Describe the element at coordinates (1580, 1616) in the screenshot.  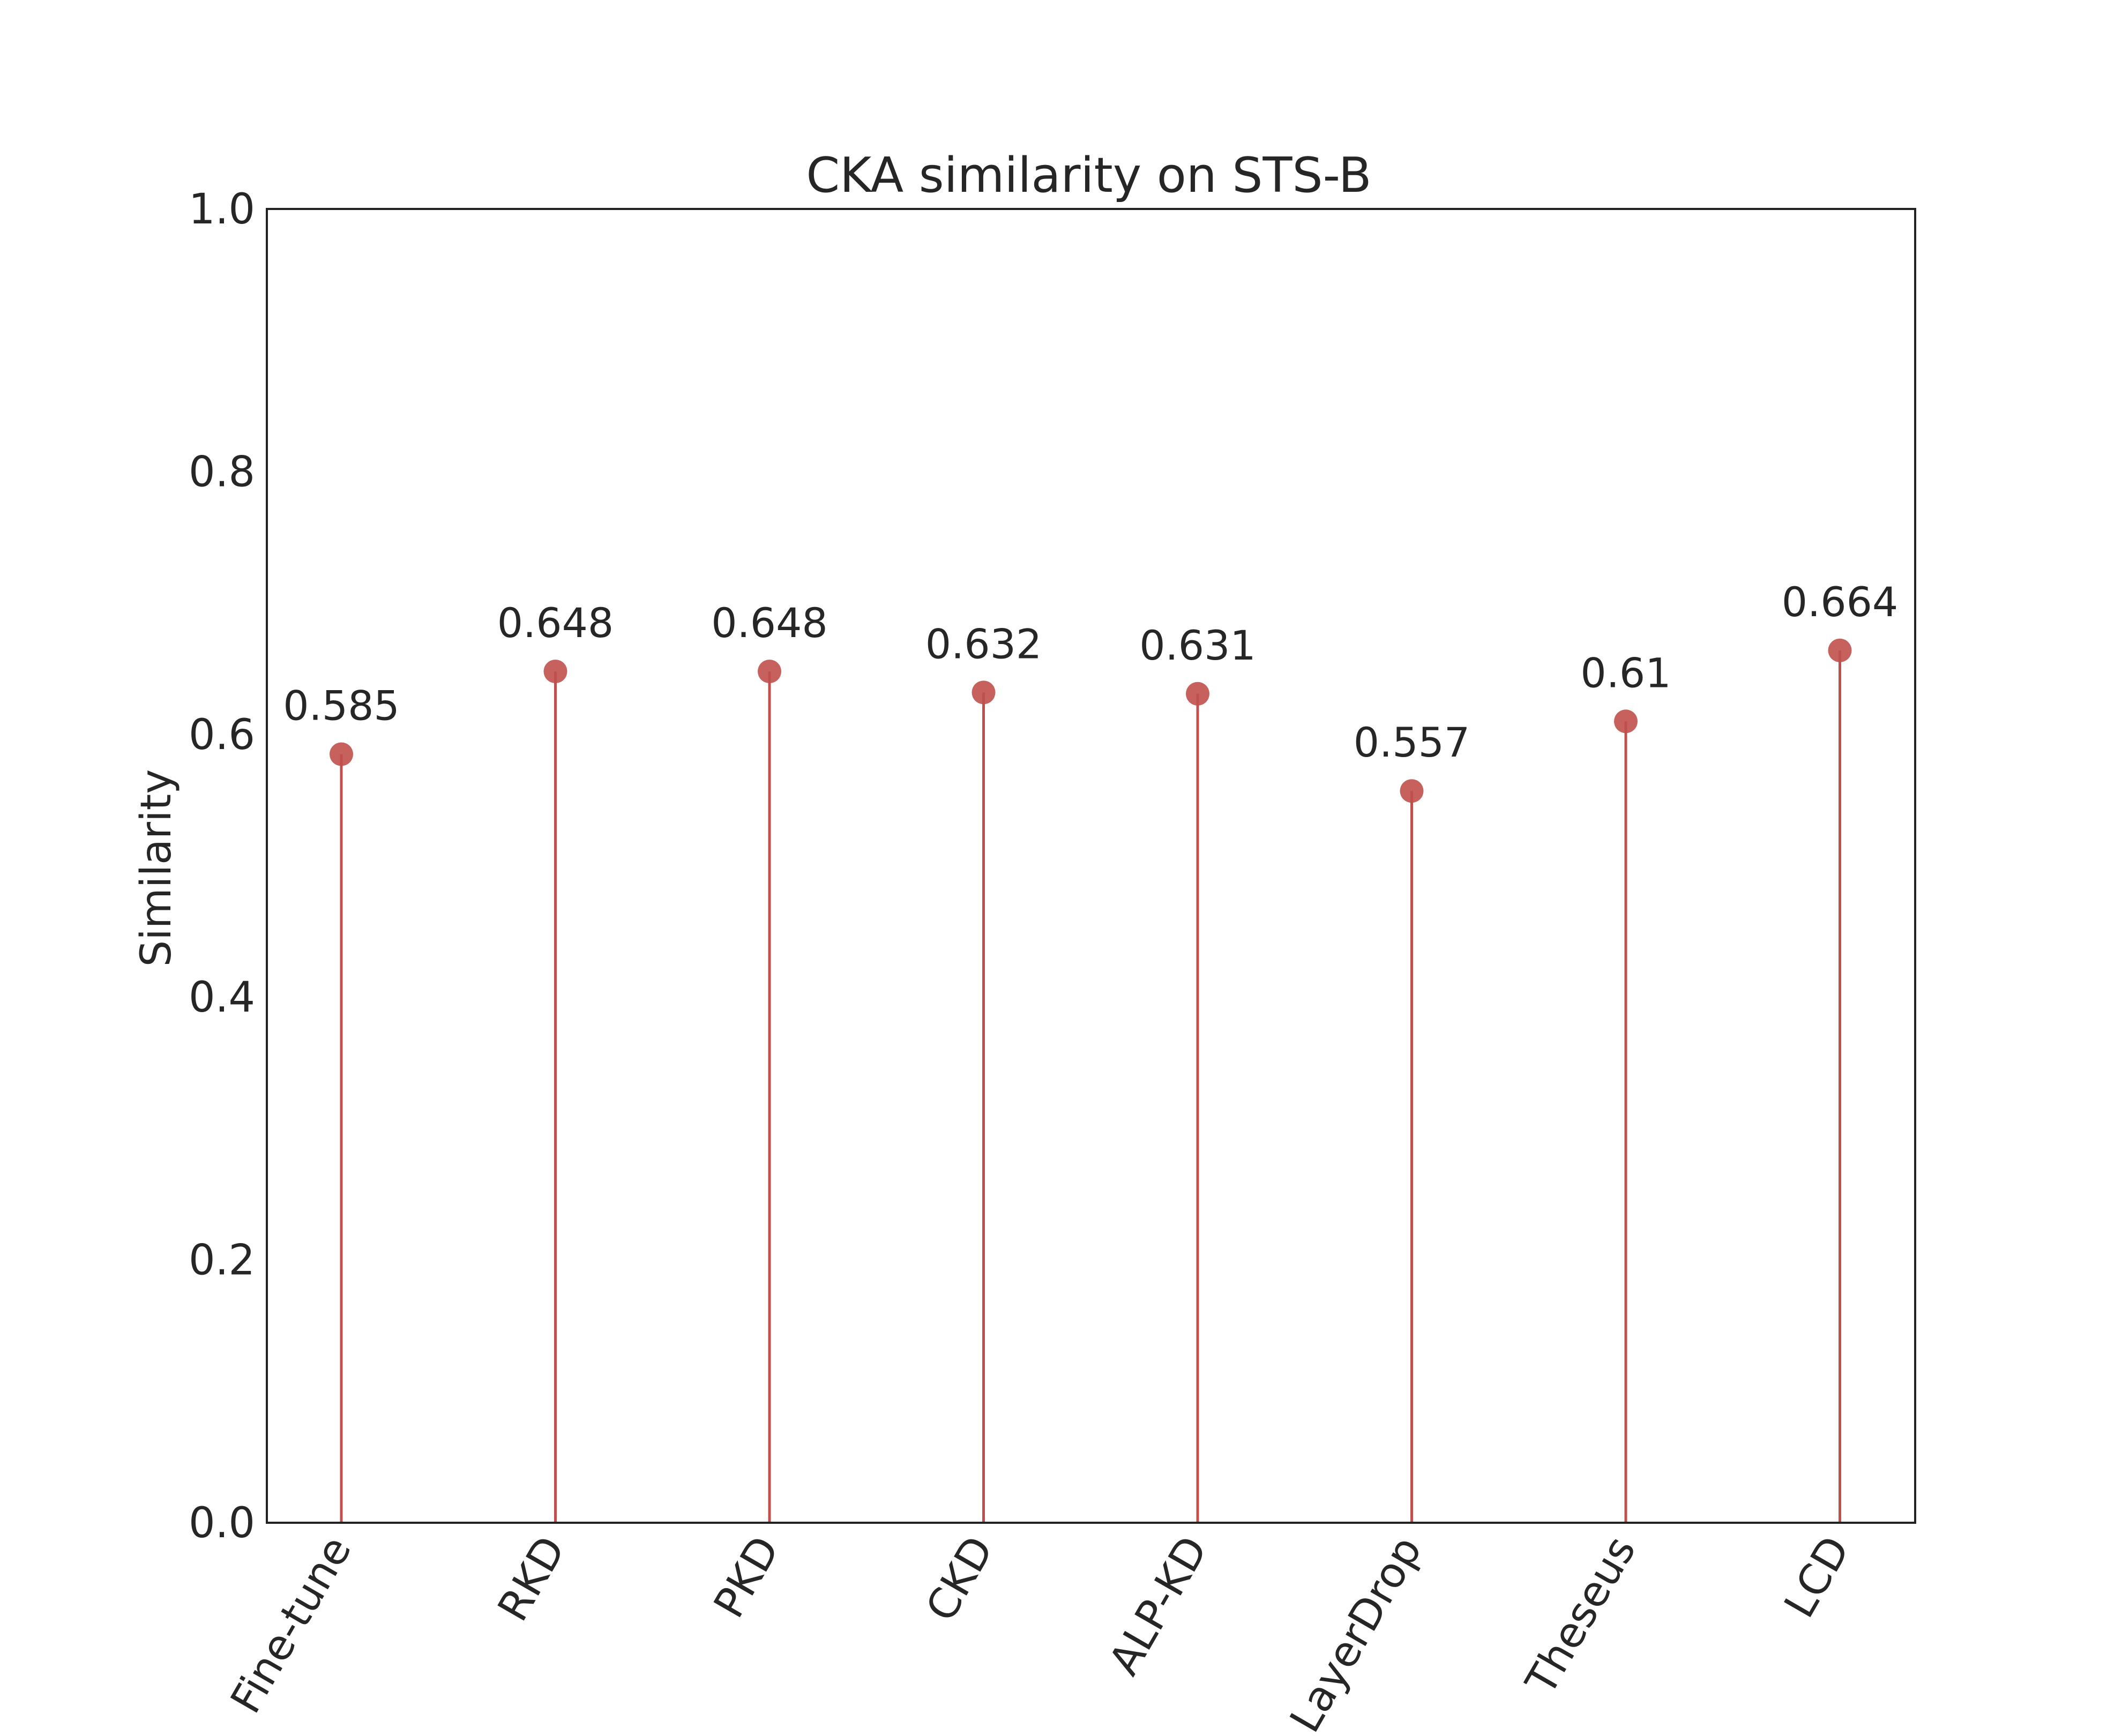
I see `x-tick-label: Theseus` at that location.